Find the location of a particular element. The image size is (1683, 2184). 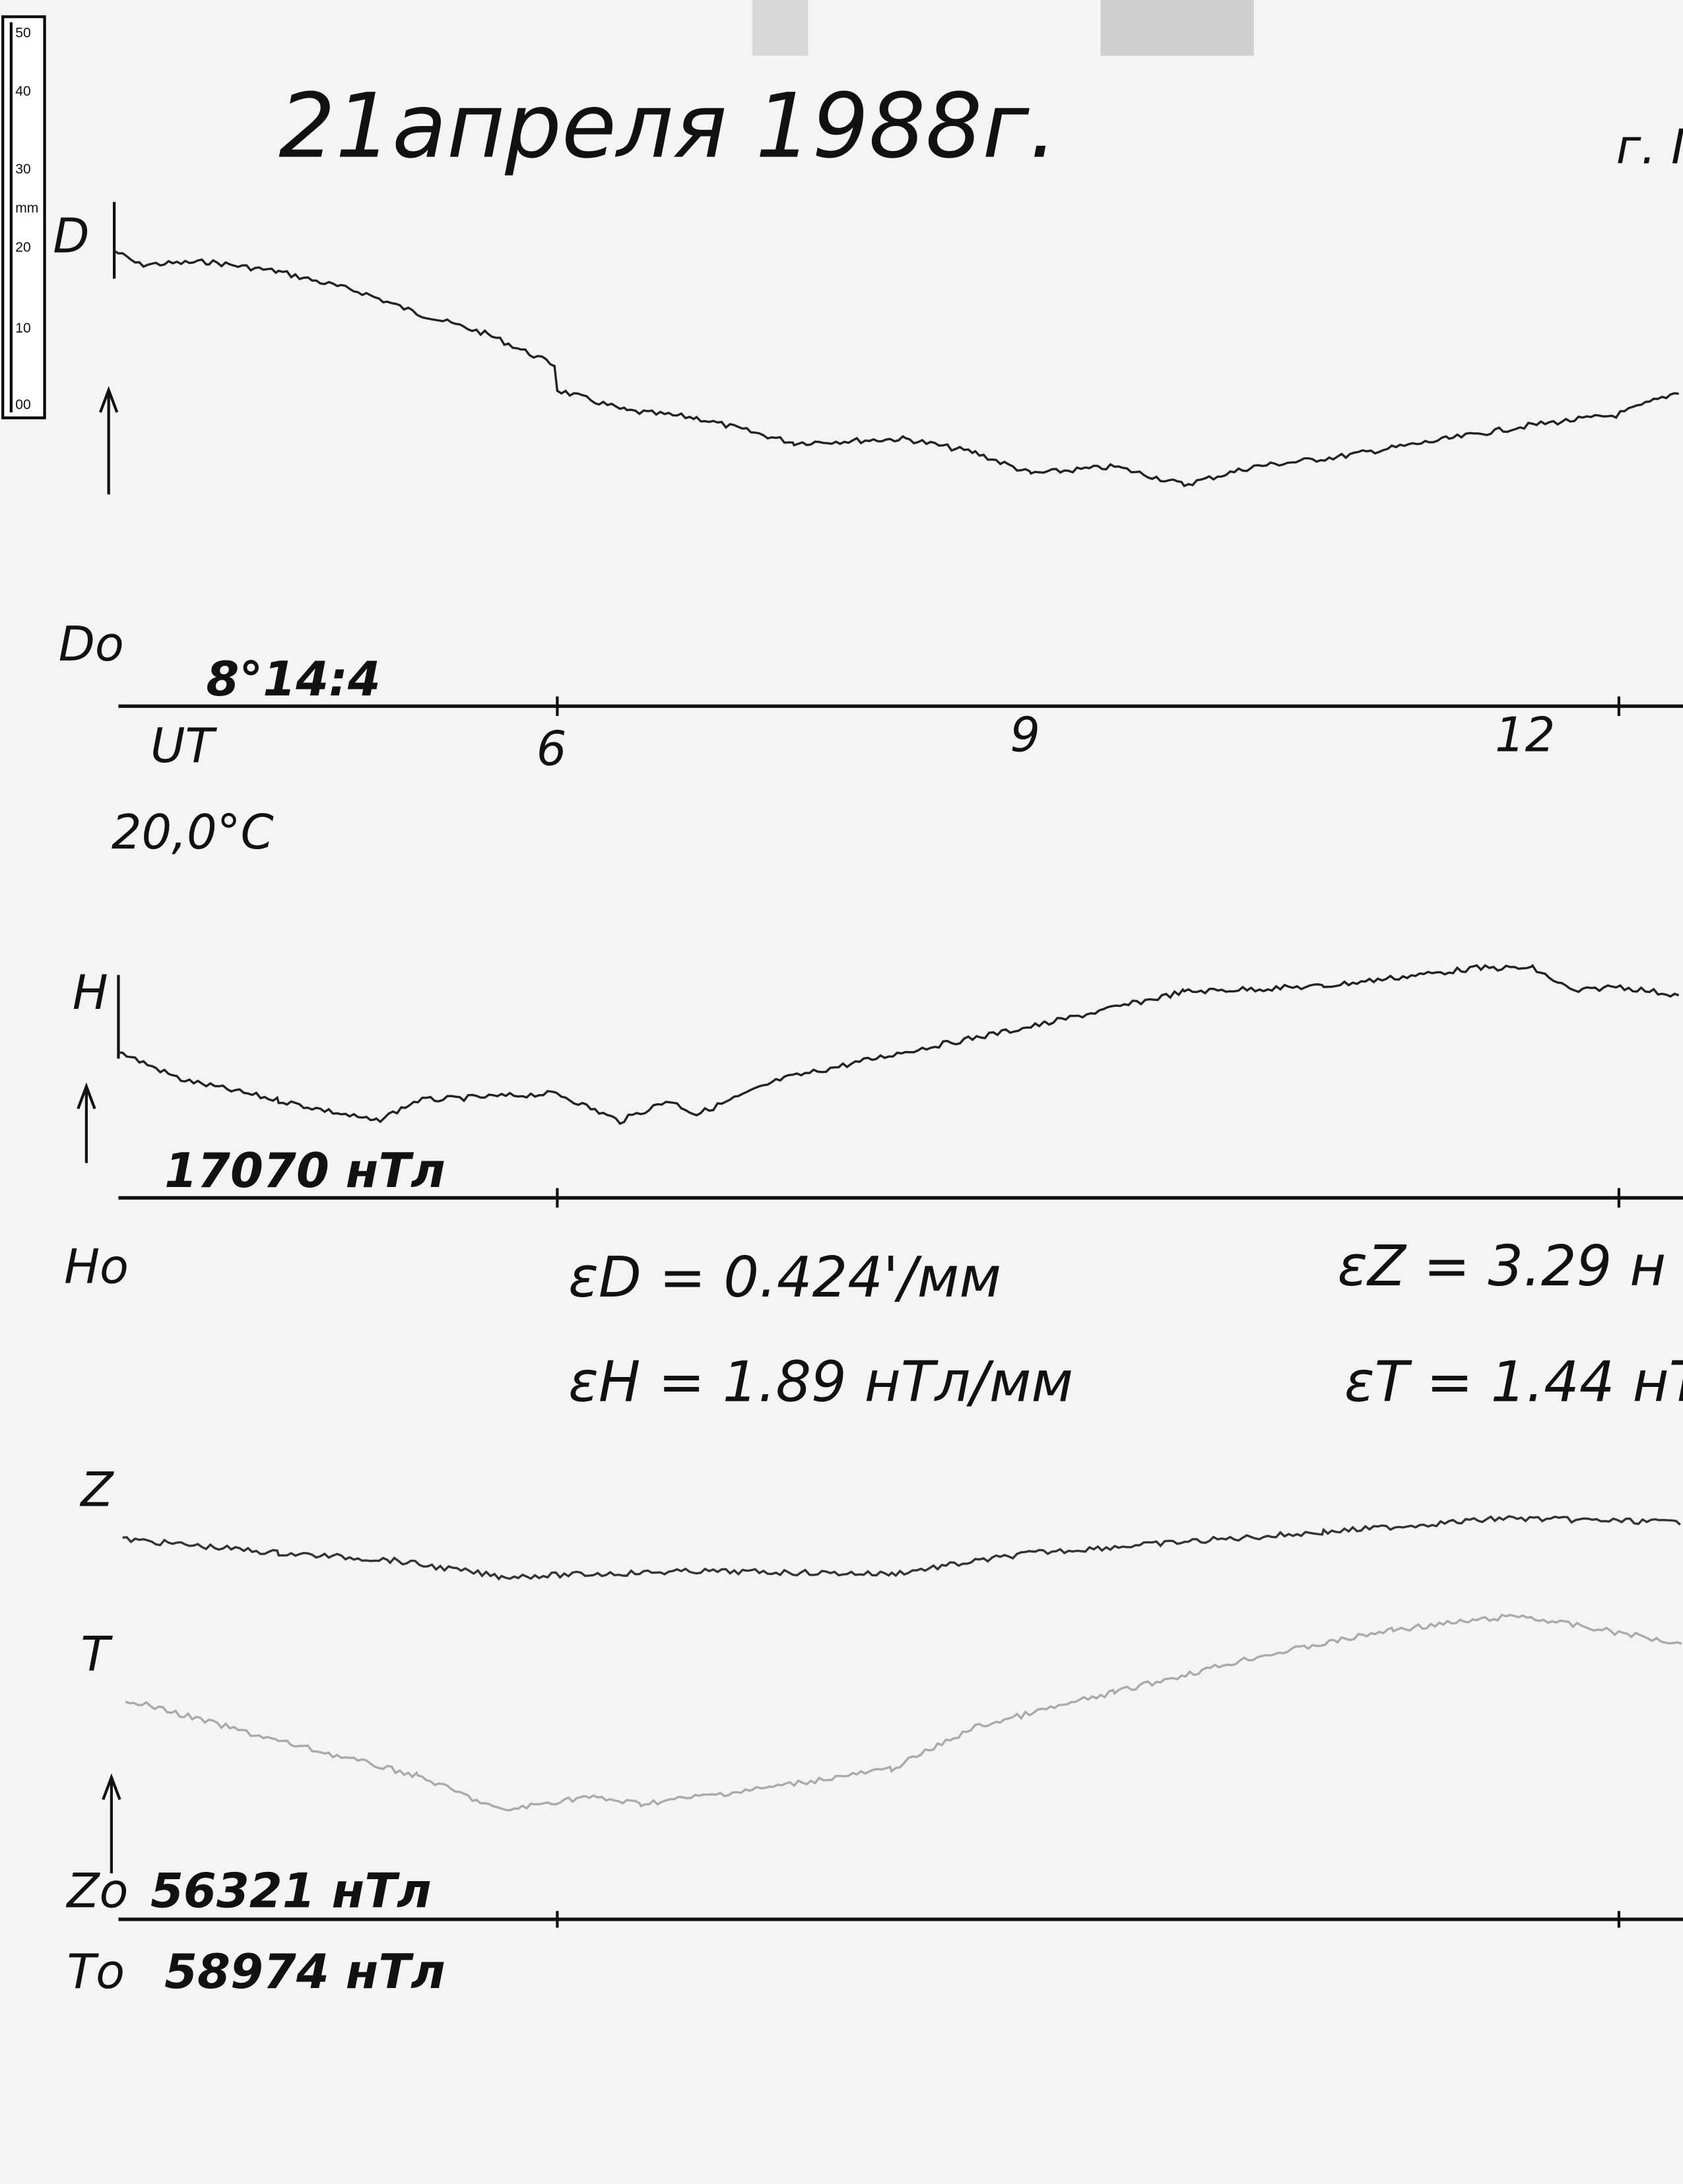

ruler-body is located at coordinates (24, 217).